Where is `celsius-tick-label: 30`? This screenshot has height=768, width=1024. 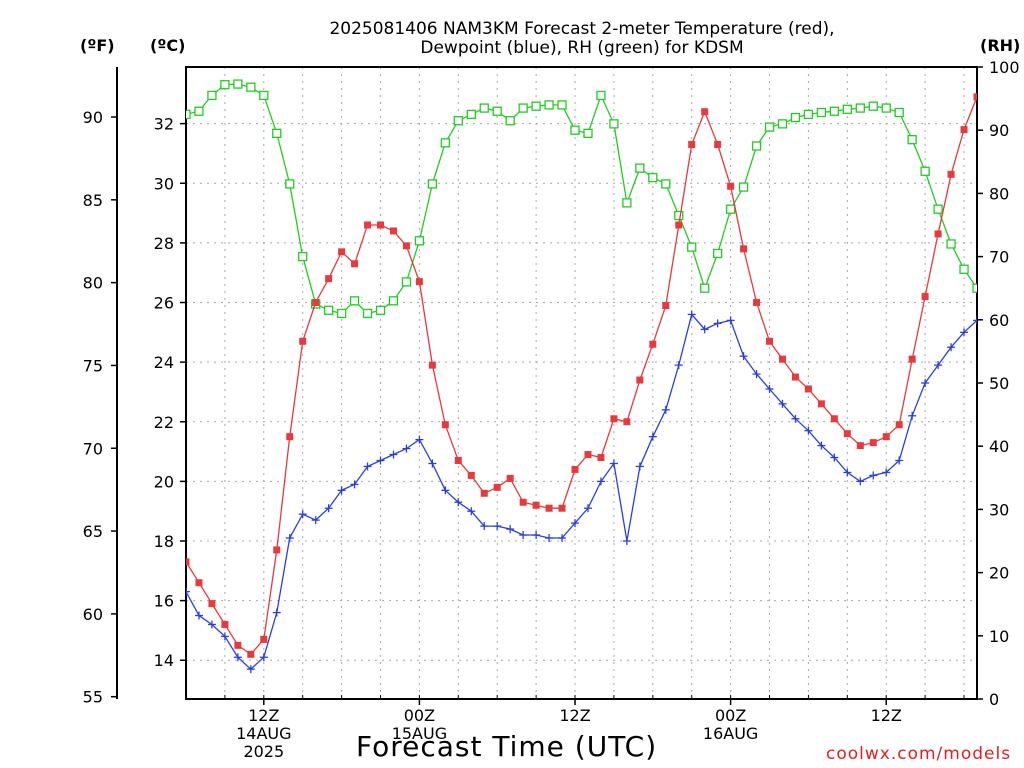 celsius-tick-label: 30 is located at coordinates (164, 183).